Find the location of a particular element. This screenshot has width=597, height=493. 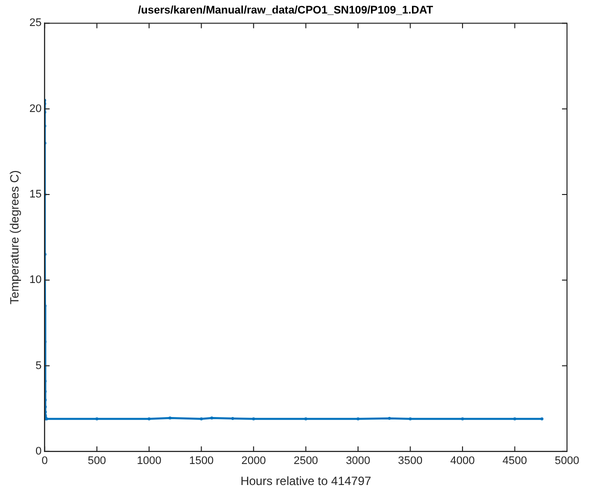

x-tick-label: 1500 is located at coordinates (201, 461).